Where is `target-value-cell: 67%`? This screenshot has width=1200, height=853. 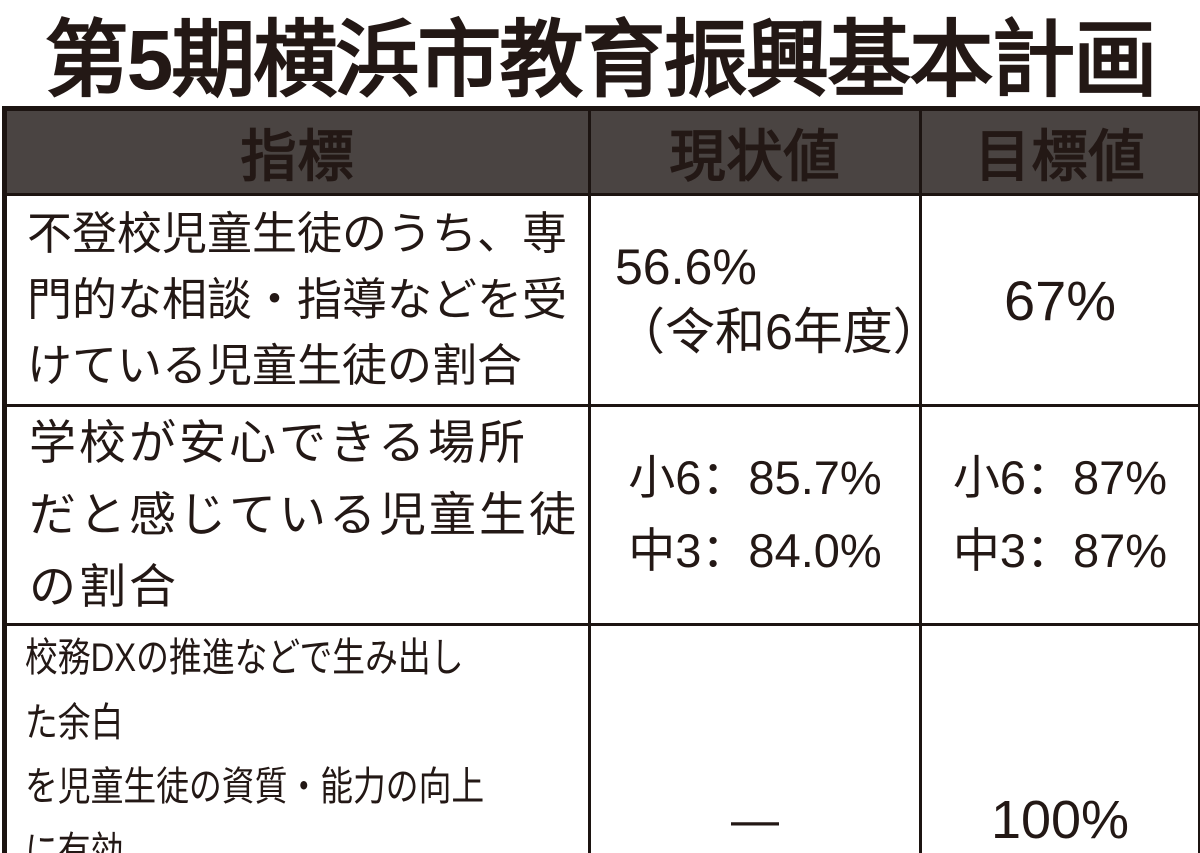 target-value-cell: 67% is located at coordinates (1059, 300).